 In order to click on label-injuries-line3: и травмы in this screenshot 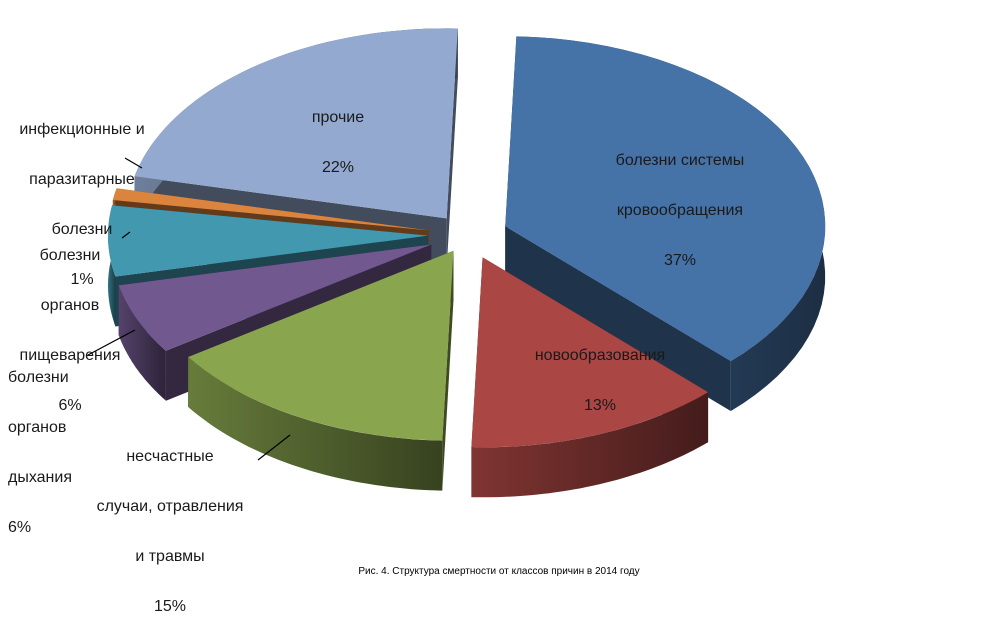, I will do `click(170, 556)`.